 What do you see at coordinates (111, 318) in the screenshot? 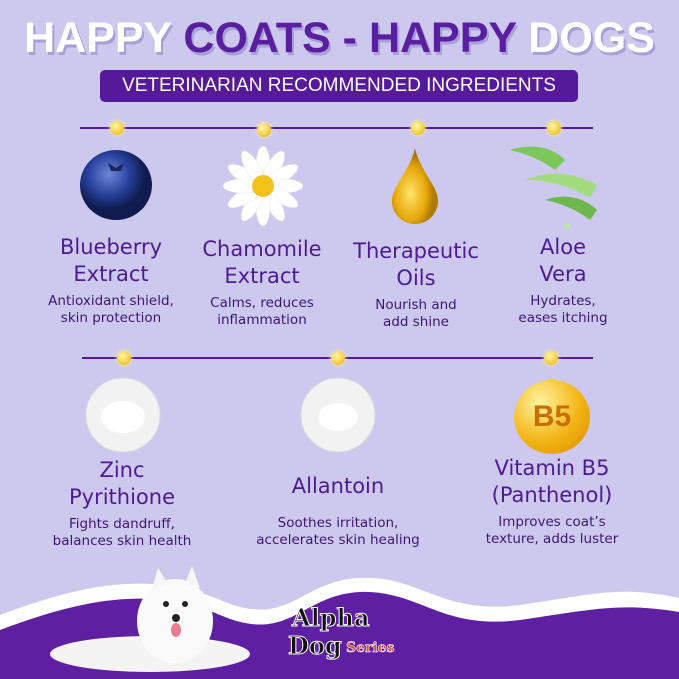
I see `ingredient-desc: skin protection` at bounding box center [111, 318].